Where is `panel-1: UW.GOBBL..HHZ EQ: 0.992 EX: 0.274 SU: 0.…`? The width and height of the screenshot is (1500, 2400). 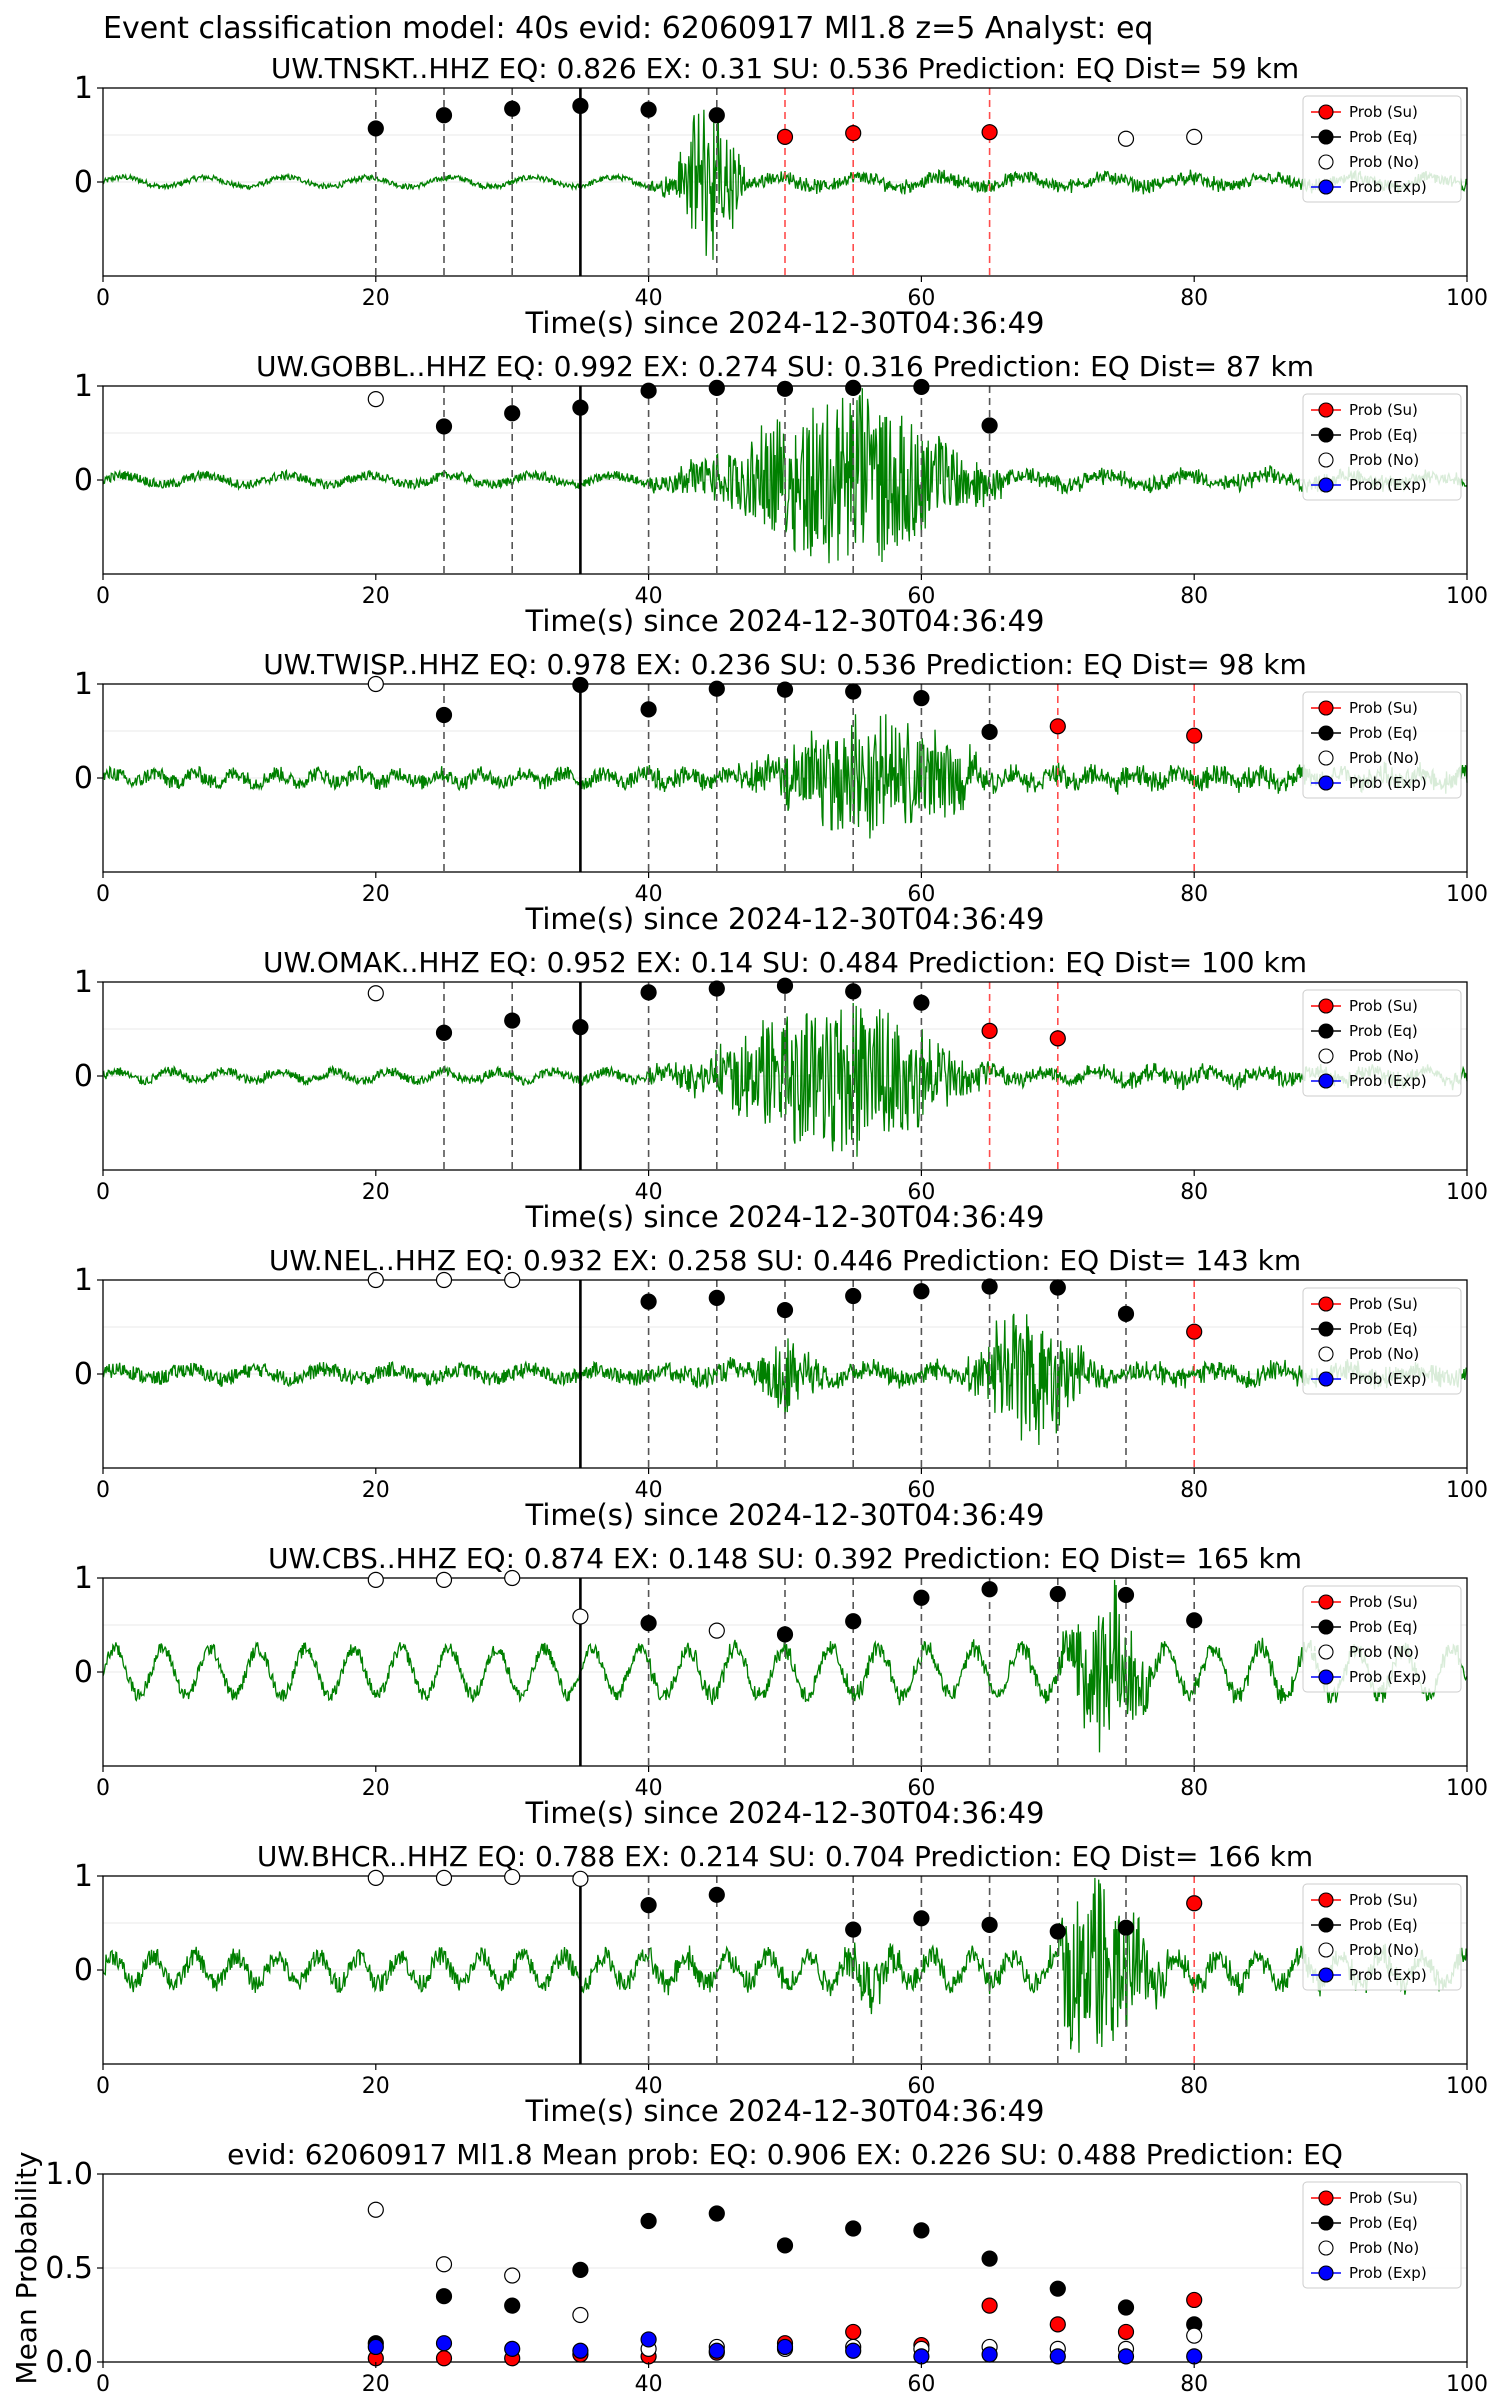 panel-1: UW.GOBBL..HHZ EQ: 0.992 EX: 0.274 SU: 0.… is located at coordinates (781, 494).